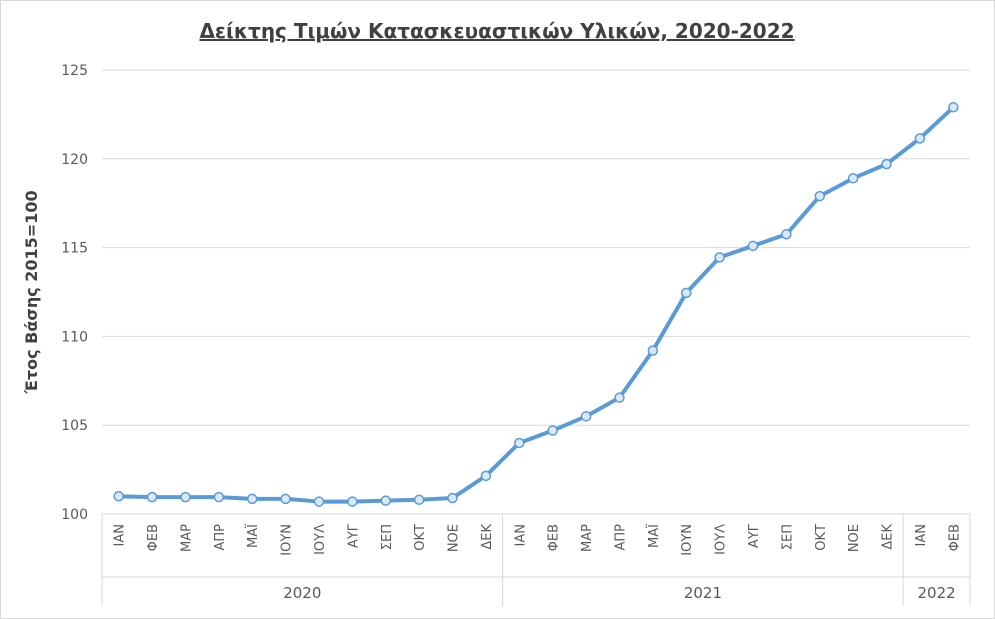  What do you see at coordinates (74, 160) in the screenshot?
I see `y-tick-label: 120` at bounding box center [74, 160].